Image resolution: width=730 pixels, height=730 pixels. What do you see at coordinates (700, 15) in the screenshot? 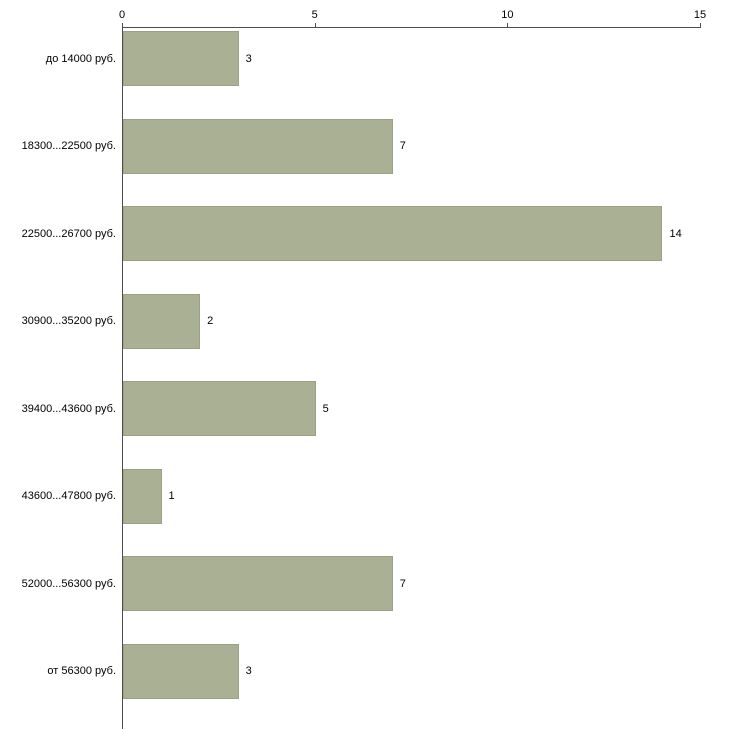
I see `x-axis-tick-label: 15` at bounding box center [700, 15].